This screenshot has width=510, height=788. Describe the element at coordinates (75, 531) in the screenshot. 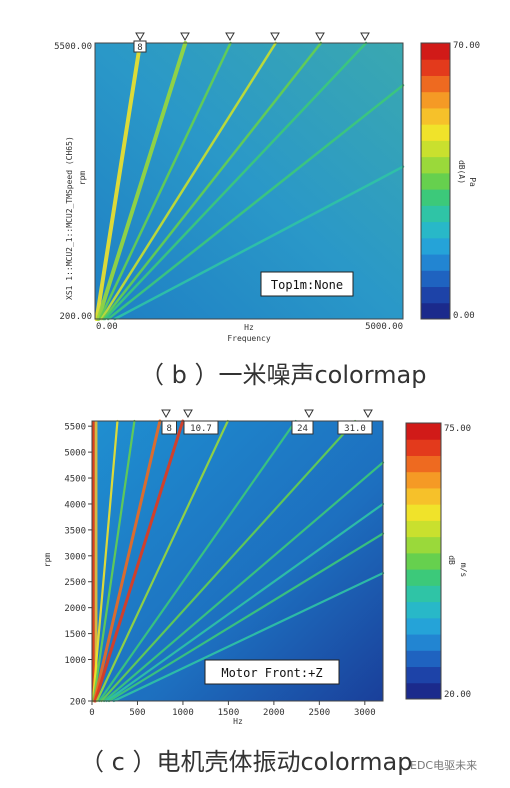

I see `y-tick-label: 3500` at that location.